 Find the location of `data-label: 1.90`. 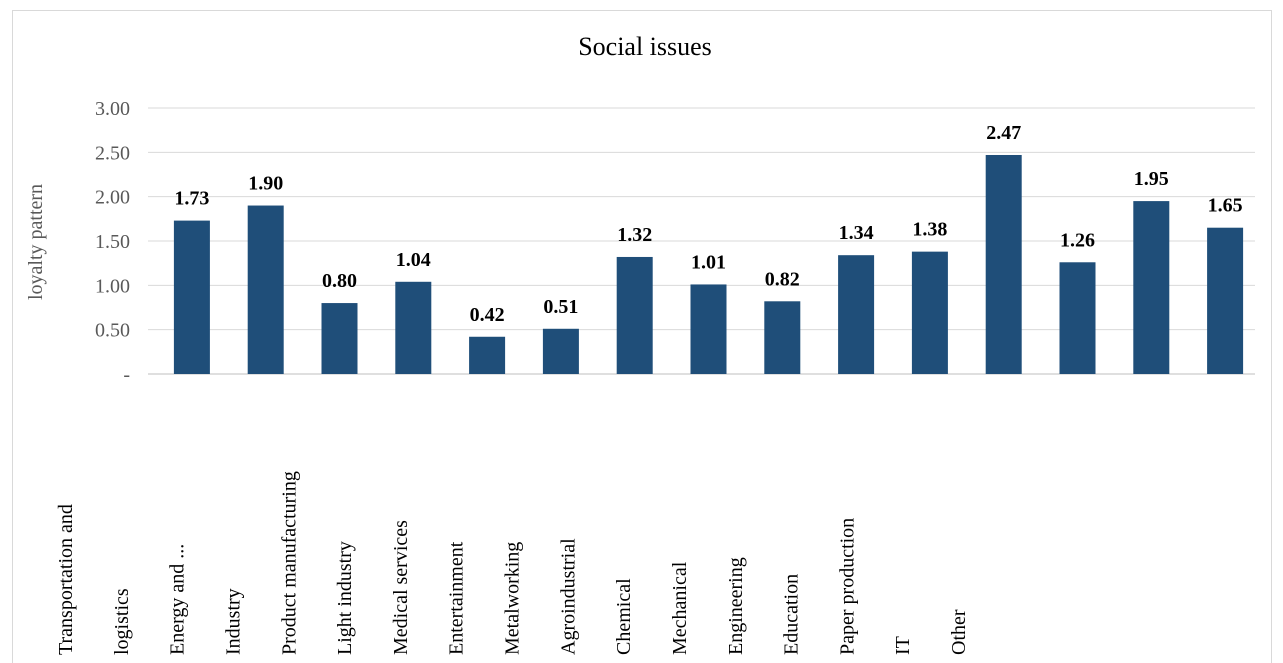

data-label: 1.90 is located at coordinates (265, 184).